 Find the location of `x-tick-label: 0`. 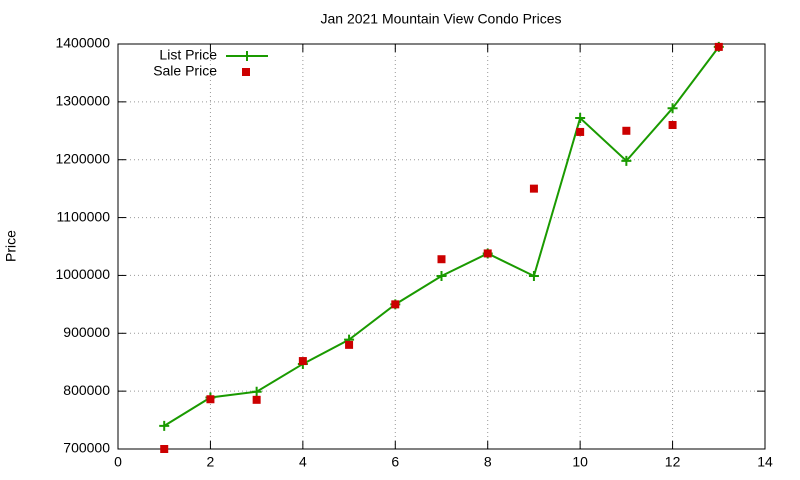

x-tick-label: 0 is located at coordinates (118, 462).